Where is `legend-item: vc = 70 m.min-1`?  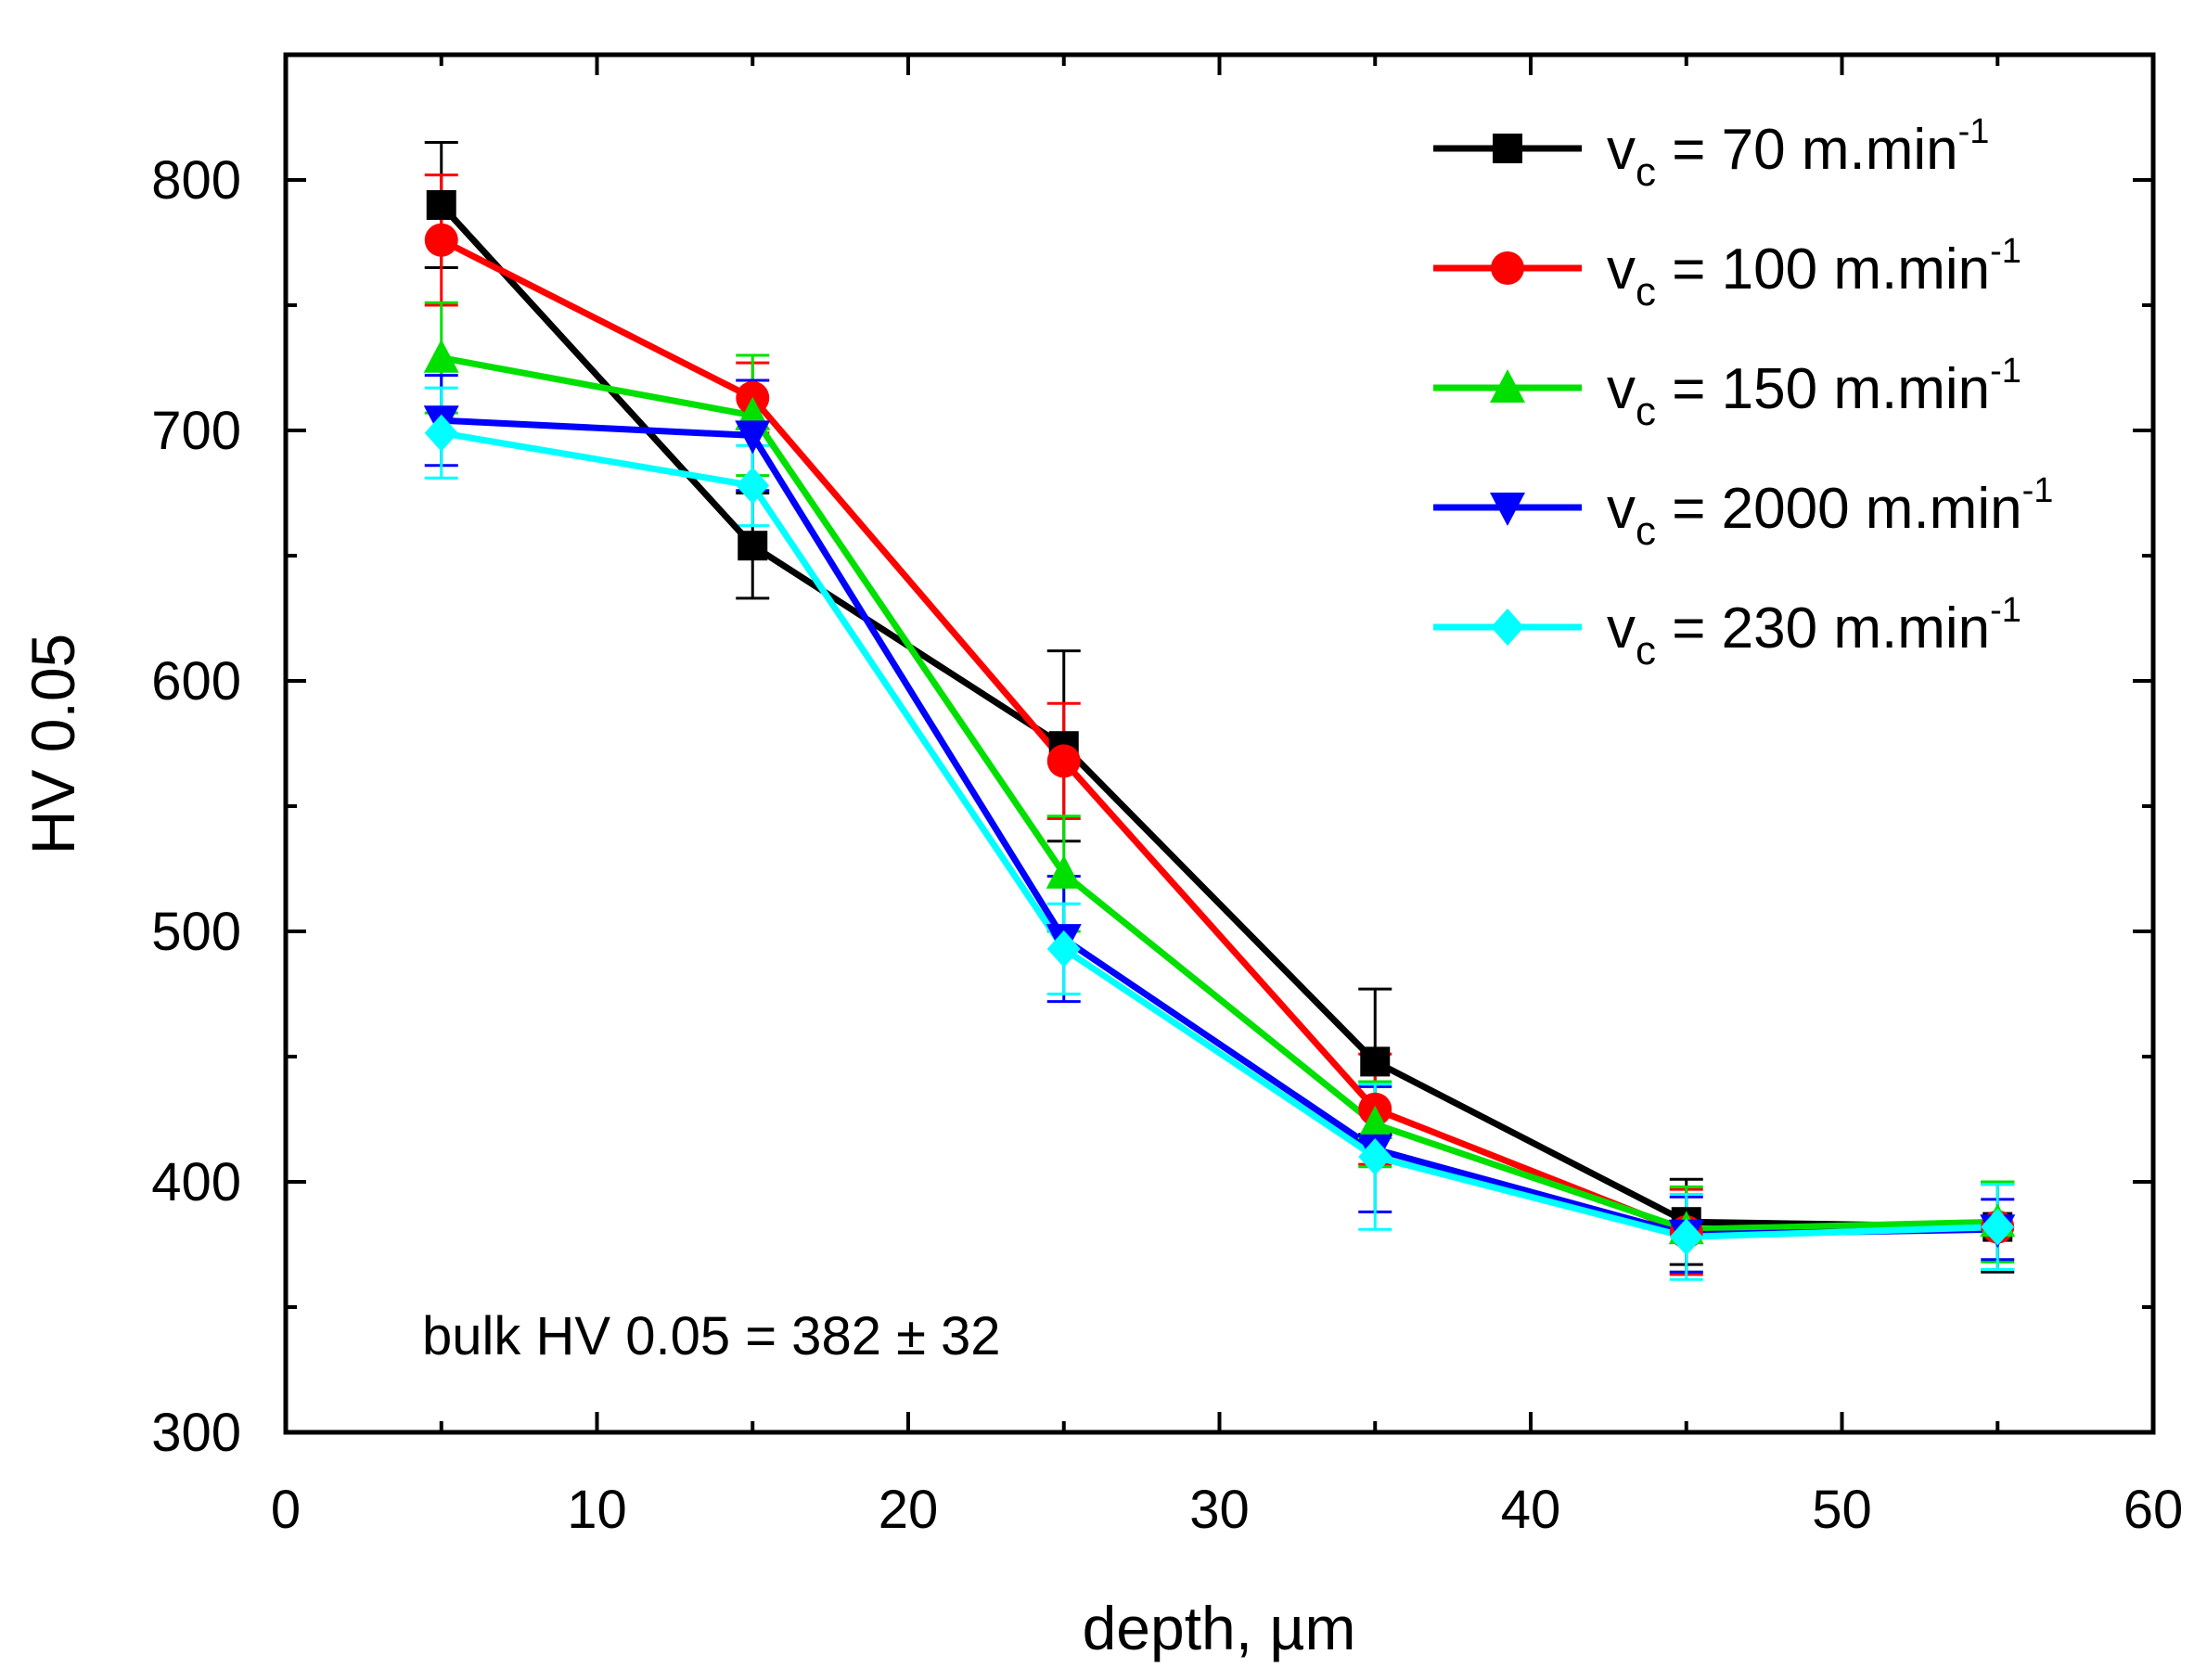
legend-item: vc = 70 m.min-1 is located at coordinates (1711, 153).